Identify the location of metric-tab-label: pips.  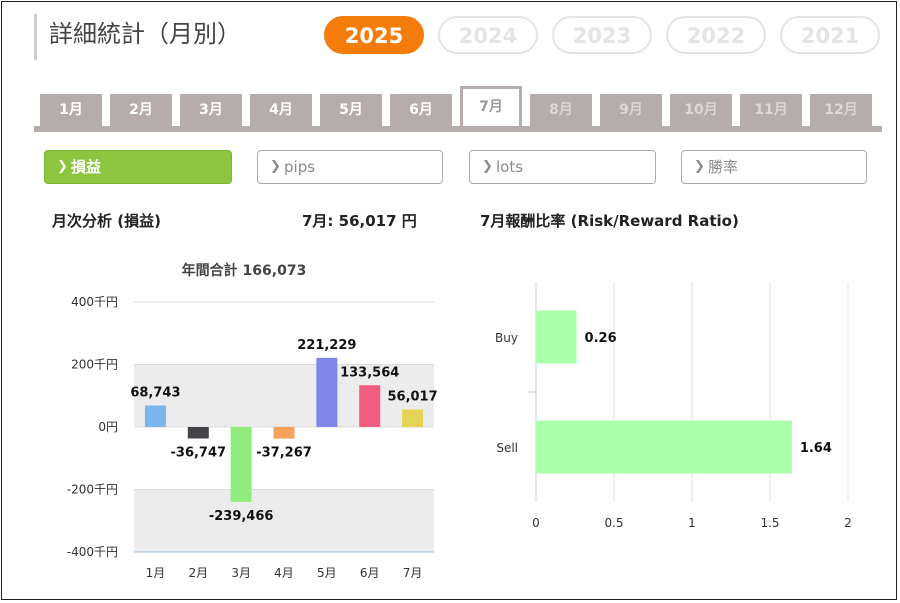
(300, 167).